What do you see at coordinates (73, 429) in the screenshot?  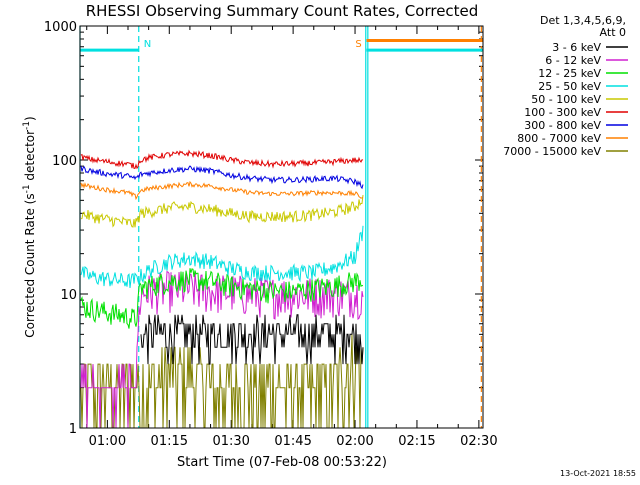 I see `y-tick-label: 1` at bounding box center [73, 429].